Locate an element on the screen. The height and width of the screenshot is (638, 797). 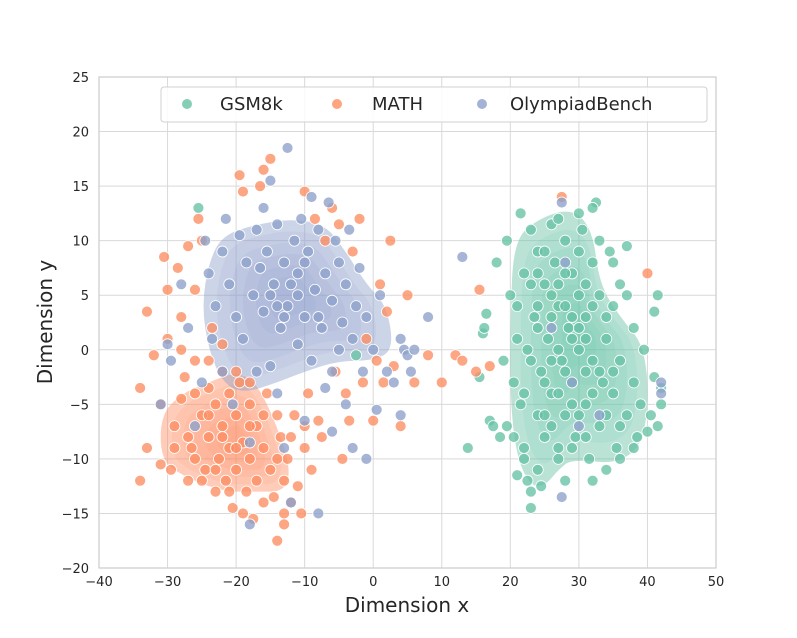
legend-label-gsm8k: GSM8k is located at coordinates (251, 104).